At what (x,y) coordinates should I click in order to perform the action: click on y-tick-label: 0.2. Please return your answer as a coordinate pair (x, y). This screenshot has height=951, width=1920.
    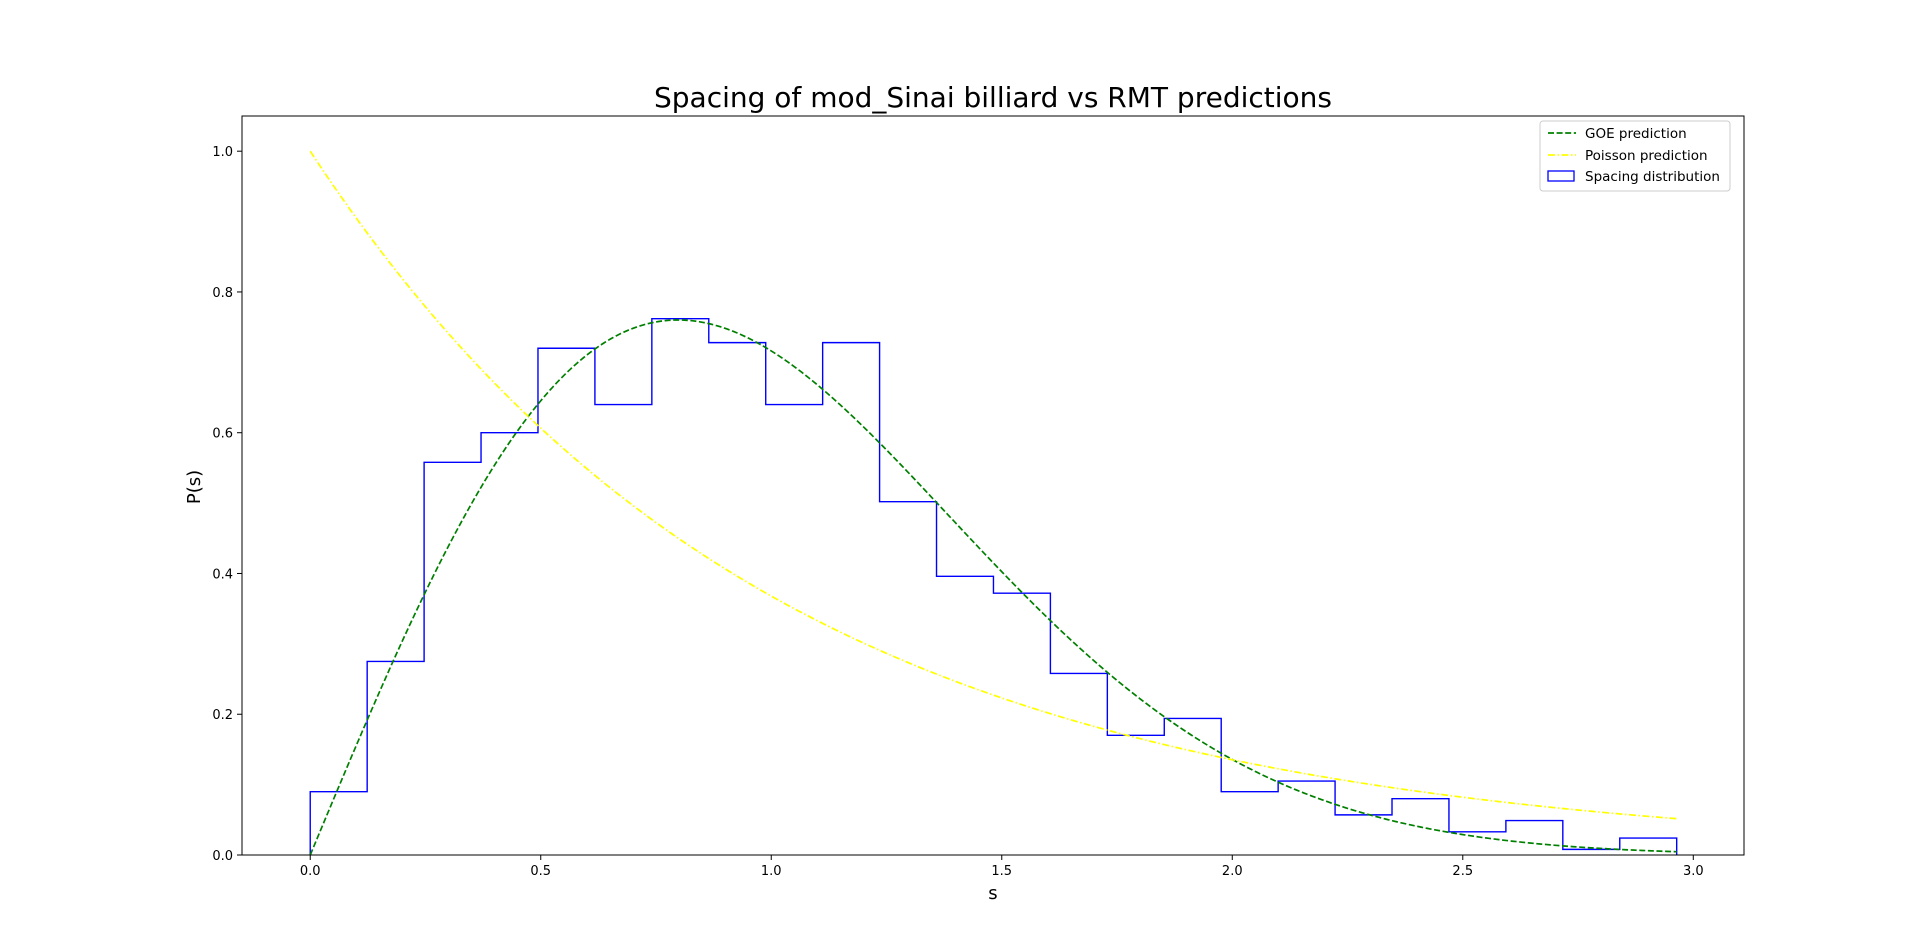
    Looking at the image, I should click on (222, 715).